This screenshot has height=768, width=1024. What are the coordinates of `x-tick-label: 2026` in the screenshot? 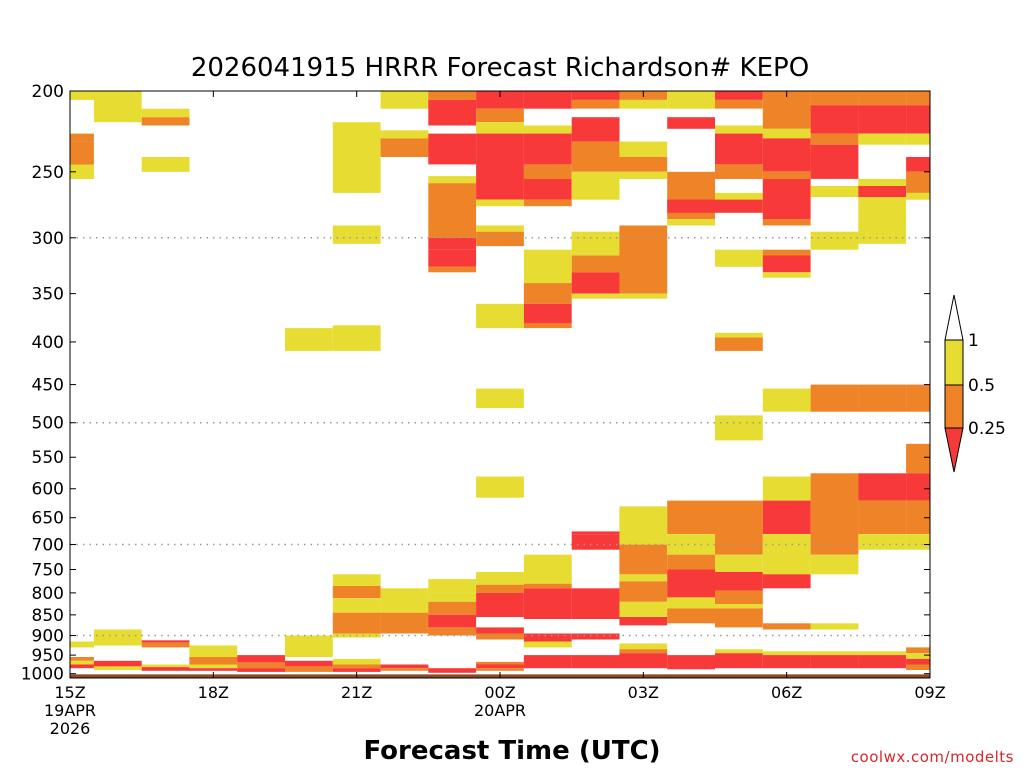 It's located at (70, 728).